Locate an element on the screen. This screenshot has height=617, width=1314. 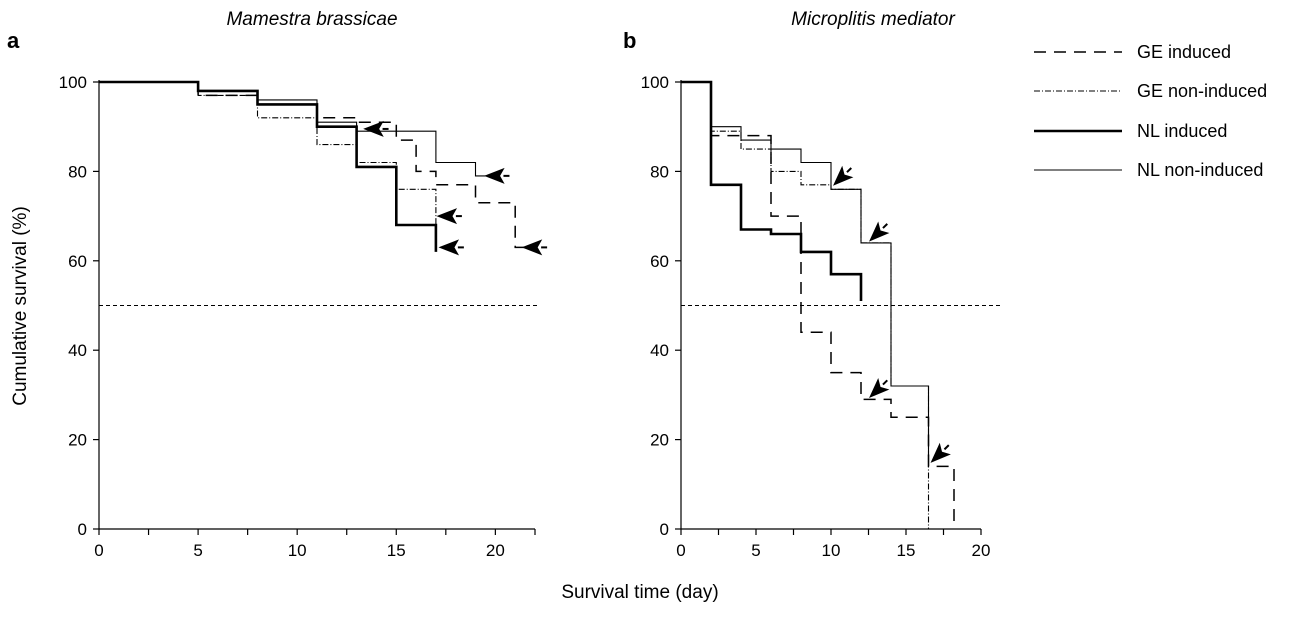
series-line-ge-non-induced is located at coordinates (268, 164).